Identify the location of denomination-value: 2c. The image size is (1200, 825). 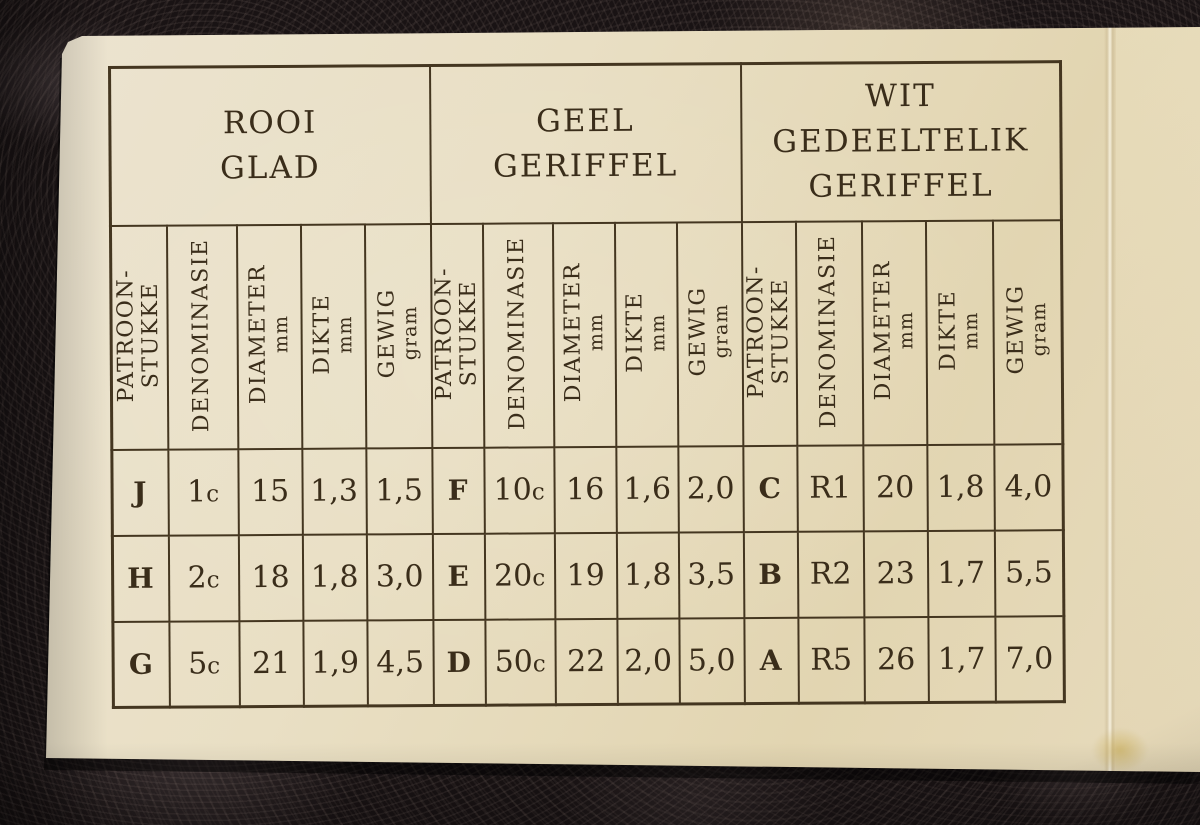
(203, 578).